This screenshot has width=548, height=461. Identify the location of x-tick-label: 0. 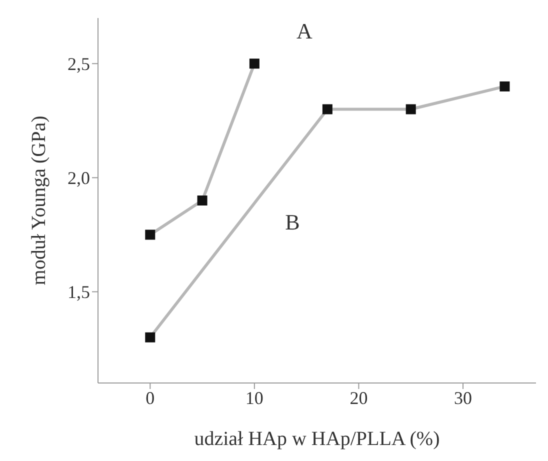
(150, 398).